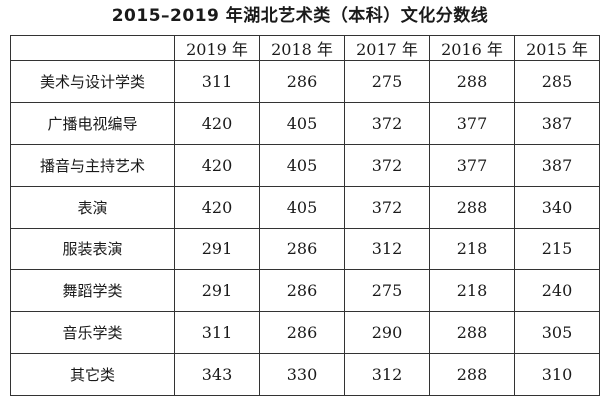 This screenshot has height=400, width=600. I want to click on header-year-2015: 2015 年, so click(557, 48).